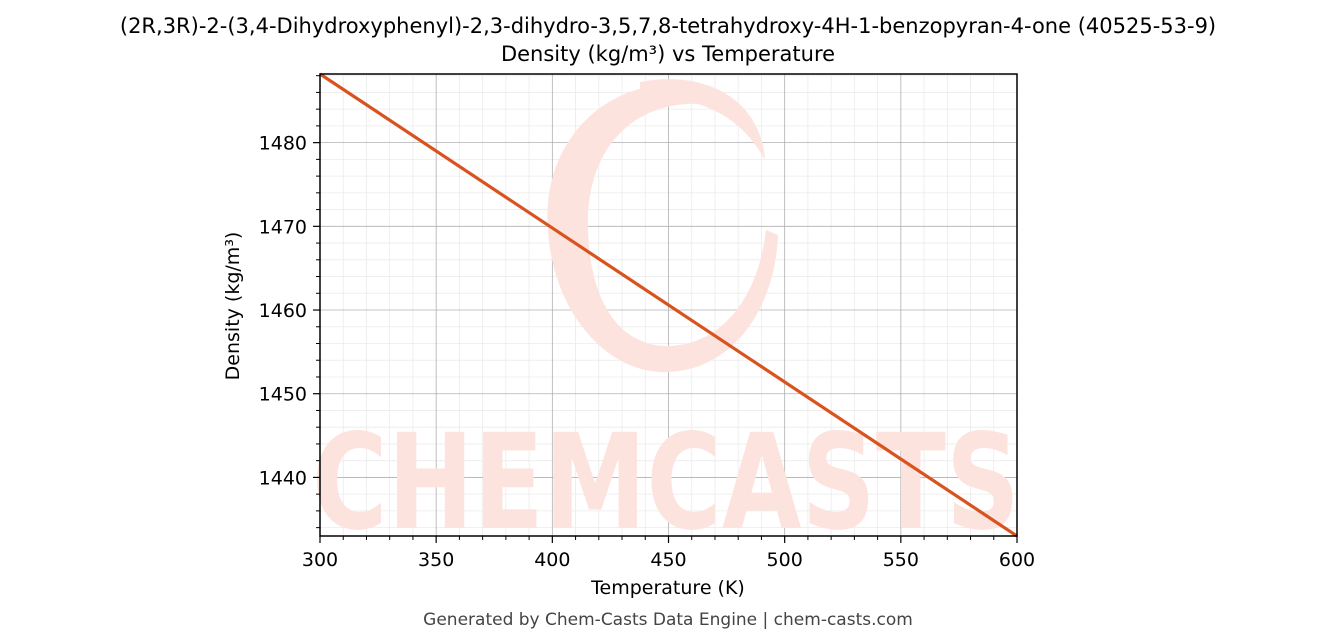 Image resolution: width=1337 pixels, height=644 pixels. What do you see at coordinates (901, 560) in the screenshot?
I see `x-tick-label: 550` at bounding box center [901, 560].